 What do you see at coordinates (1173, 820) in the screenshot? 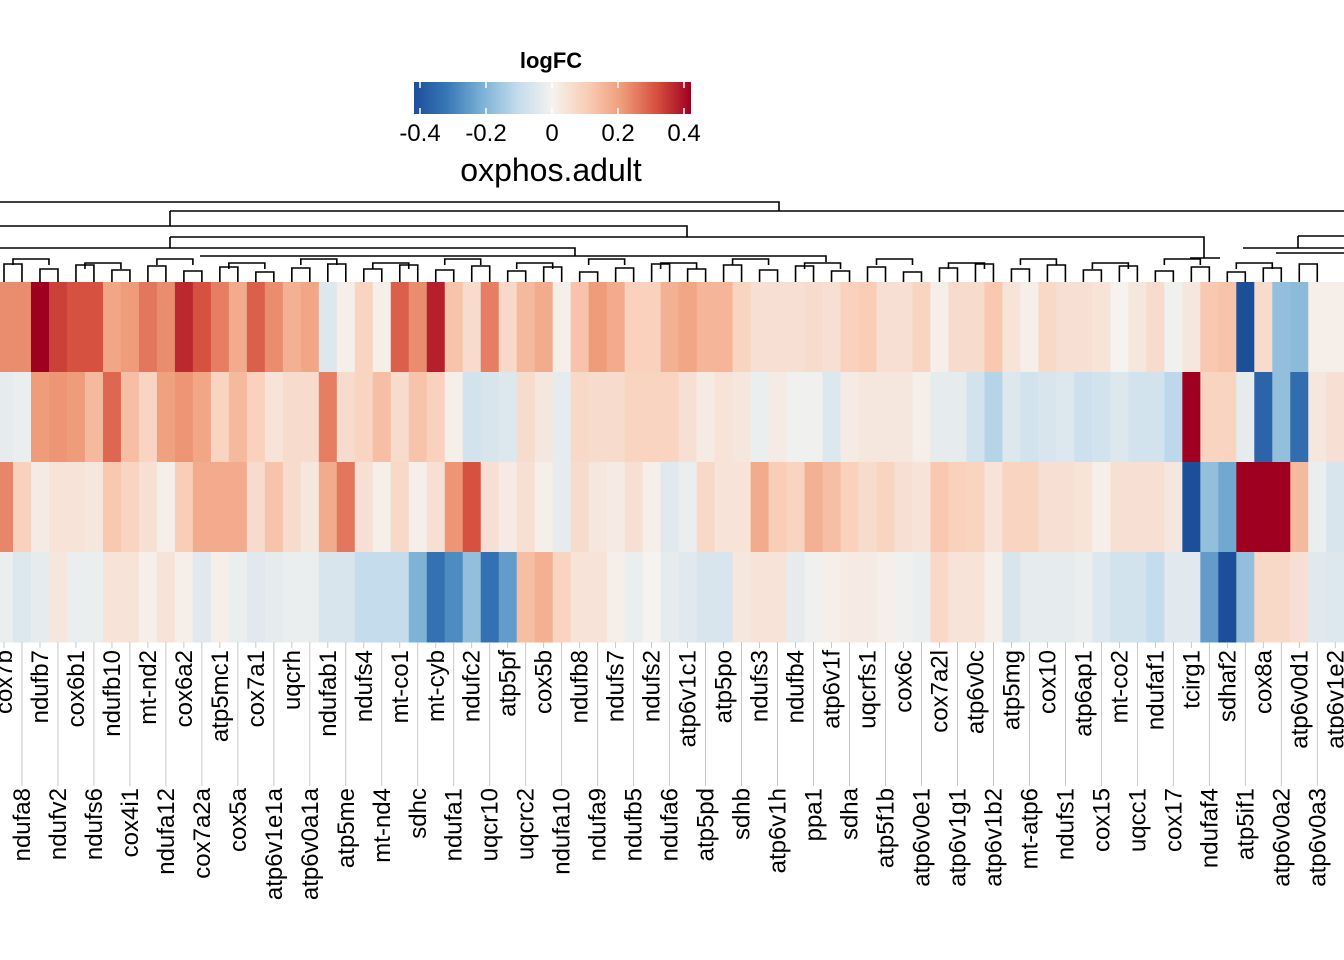
I see `column-label: cox17` at bounding box center [1173, 820].